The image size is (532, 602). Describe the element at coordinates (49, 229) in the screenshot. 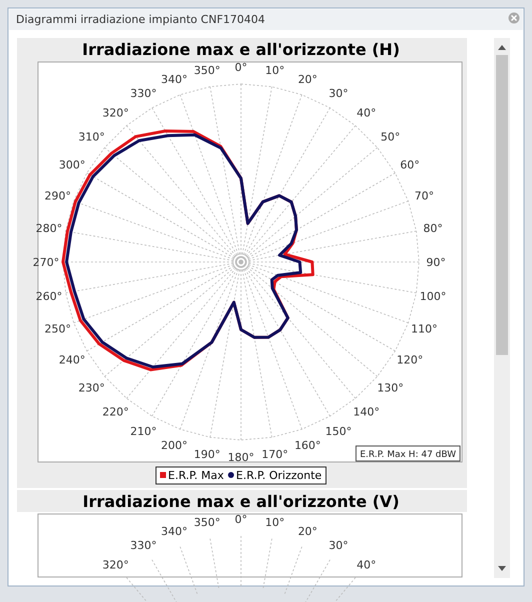

I see `spoke-label: 280°` at that location.